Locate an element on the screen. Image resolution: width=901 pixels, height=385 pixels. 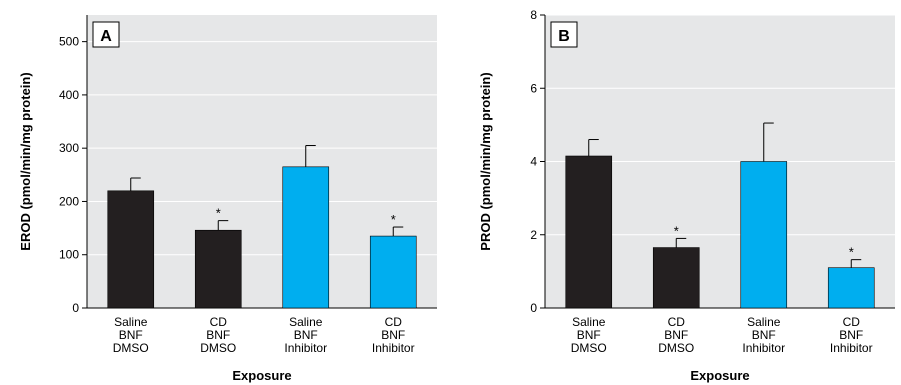
y-tick-label: 6 is located at coordinates (533, 88).